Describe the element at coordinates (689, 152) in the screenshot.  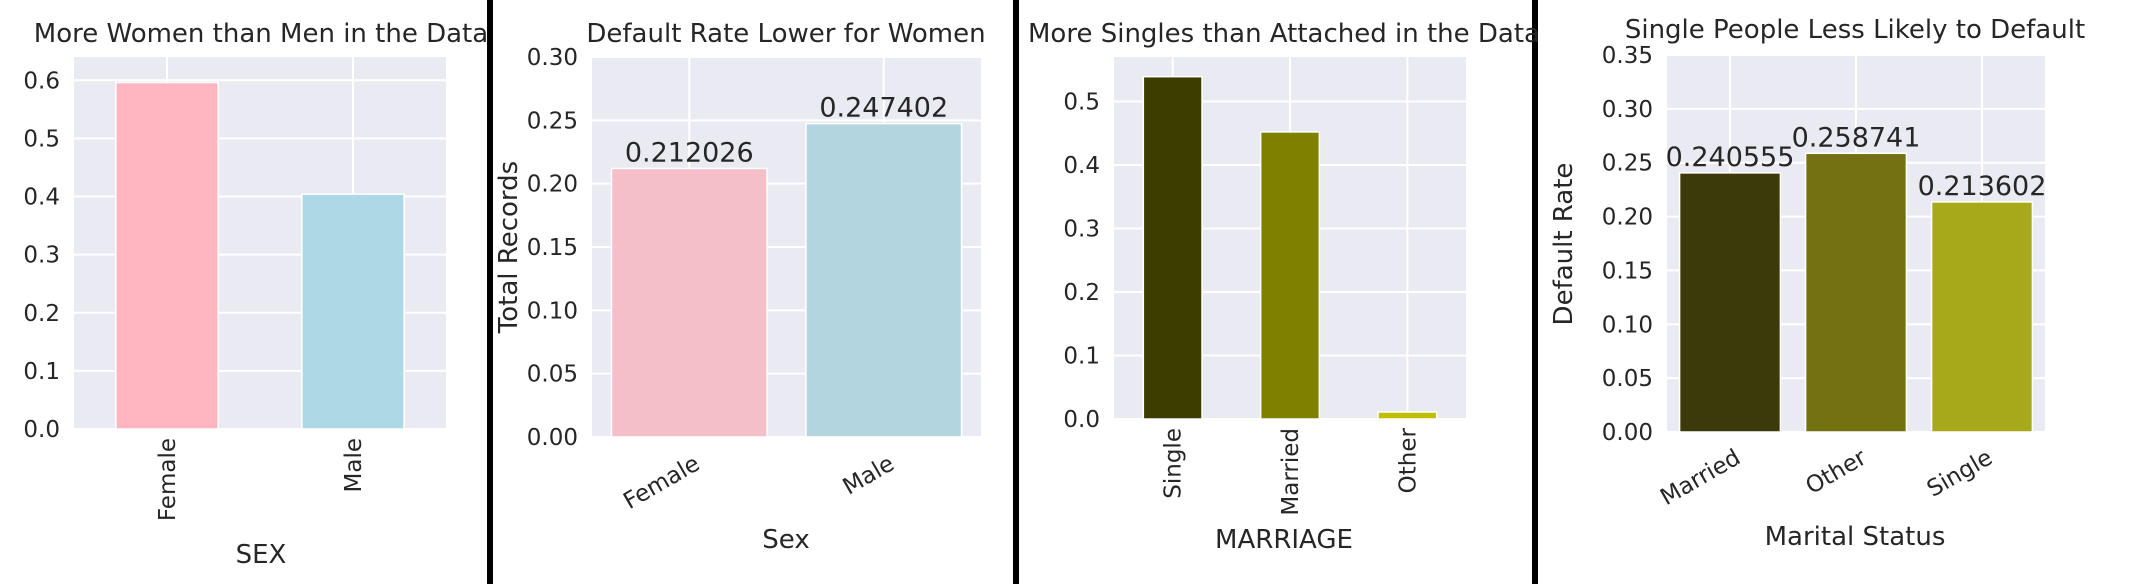
I see `data-label: 0.212026` at that location.